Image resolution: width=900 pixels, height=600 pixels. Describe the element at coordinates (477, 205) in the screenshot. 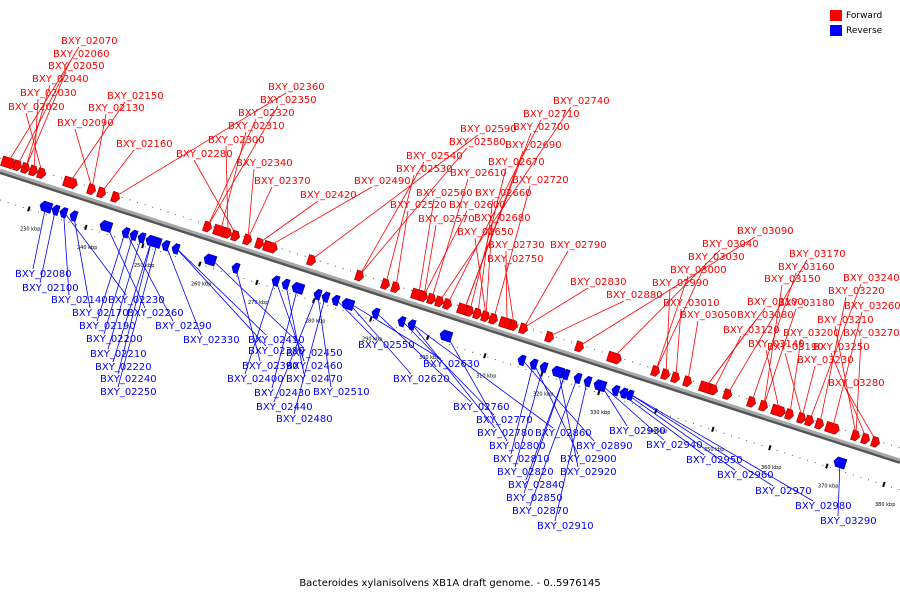

I see `forward-gene-label: BXY_02600` at that location.